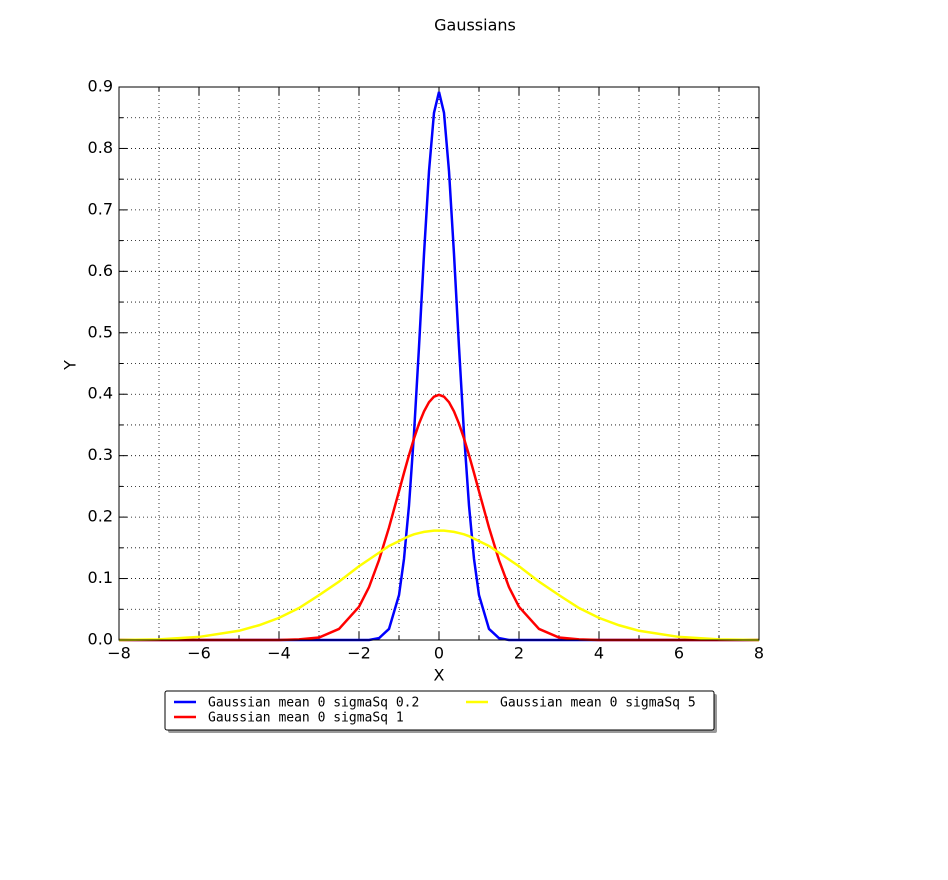 The width and height of the screenshot is (948, 880). What do you see at coordinates (100, 208) in the screenshot?
I see `y-tick-label: 0.7` at bounding box center [100, 208].